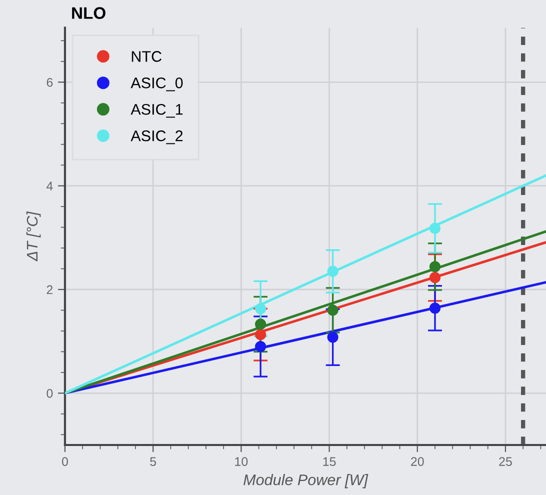  Describe the element at coordinates (329, 461) in the screenshot. I see `x-tick-label: 15` at that location.